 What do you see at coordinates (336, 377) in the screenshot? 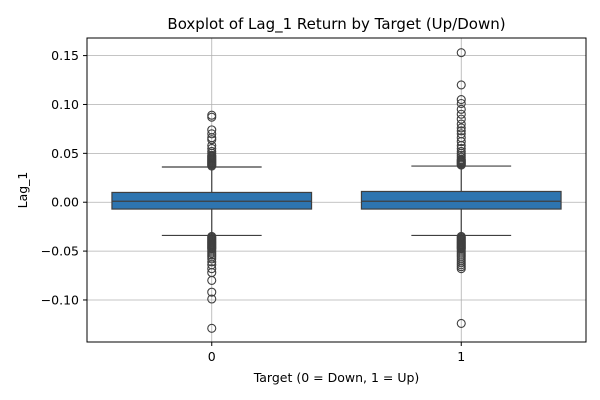
I see `x-axis-label: Target (0 = Down, 1 = Up)` at bounding box center [336, 377].